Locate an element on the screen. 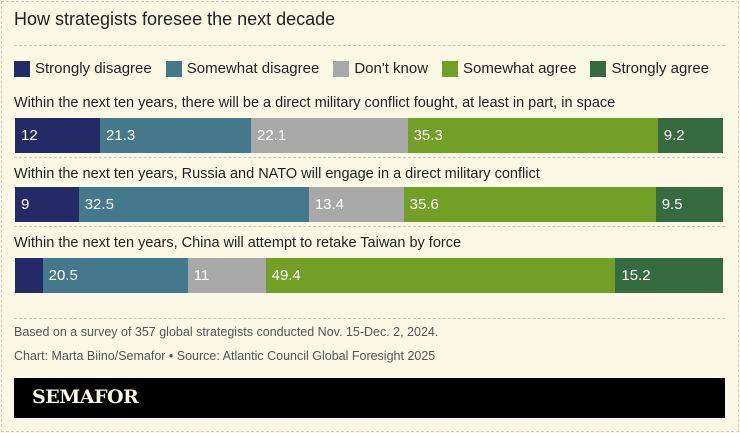  bar-segment: 21.3 is located at coordinates (175, 135).